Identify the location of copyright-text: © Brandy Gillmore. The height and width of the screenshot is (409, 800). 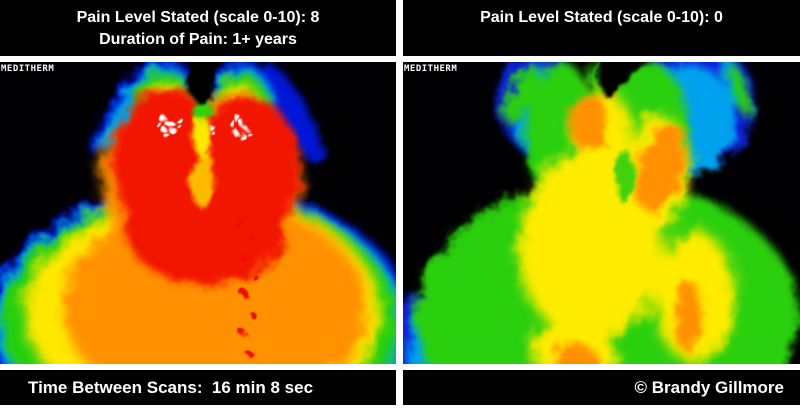
(709, 387).